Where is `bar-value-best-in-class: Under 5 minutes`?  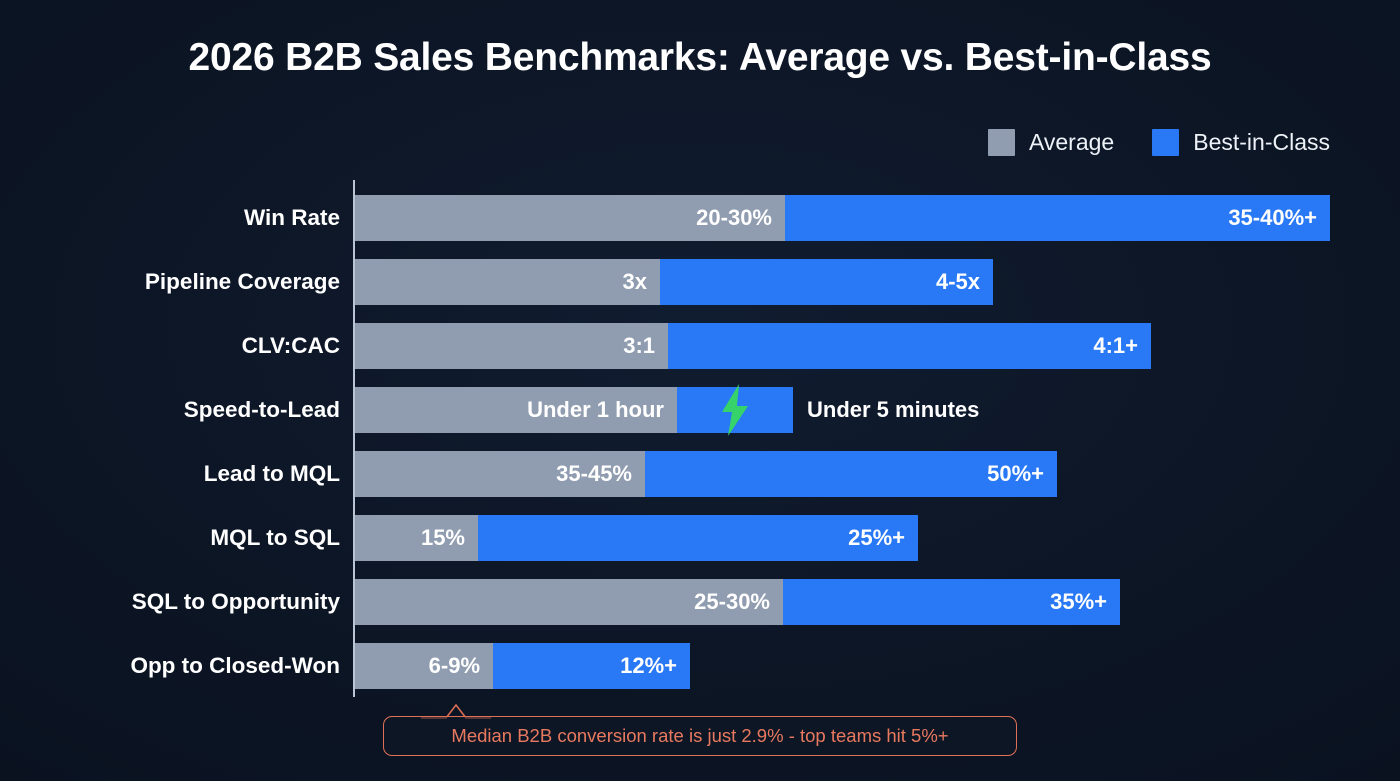 bar-value-best-in-class: Under 5 minutes is located at coordinates (893, 409).